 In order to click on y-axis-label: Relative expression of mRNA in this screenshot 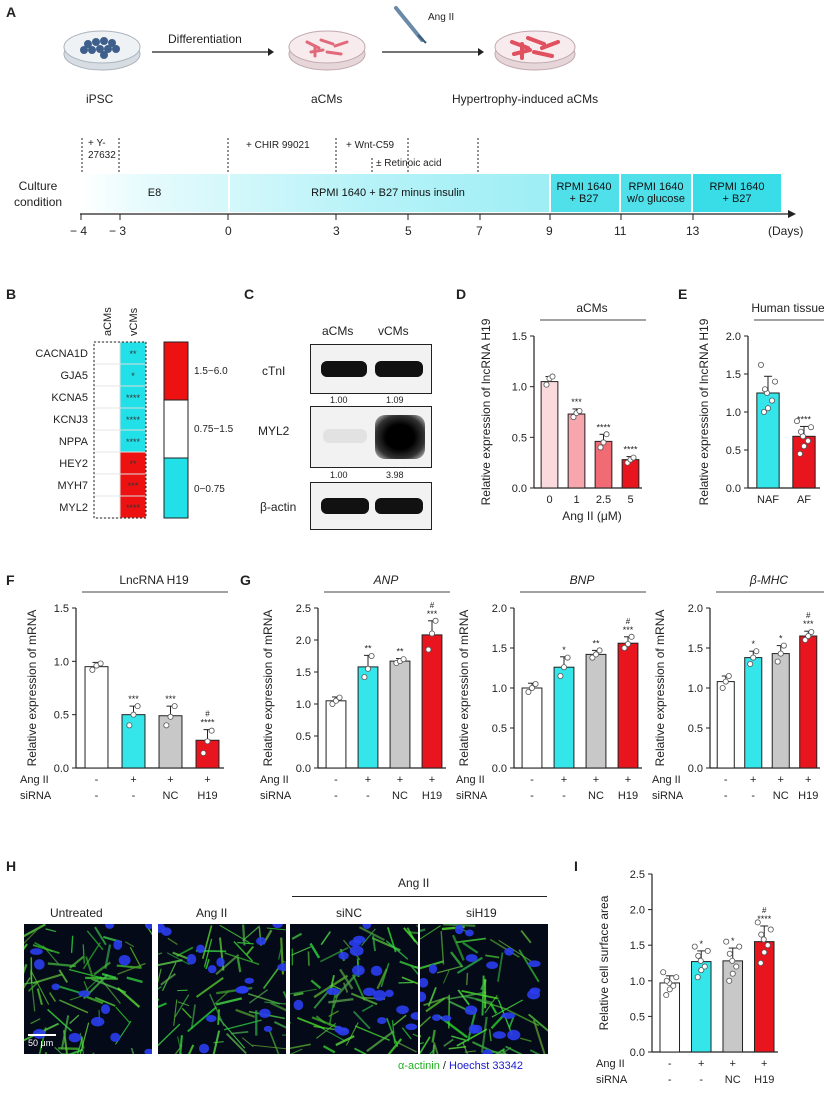, I will do `click(660, 688)`.